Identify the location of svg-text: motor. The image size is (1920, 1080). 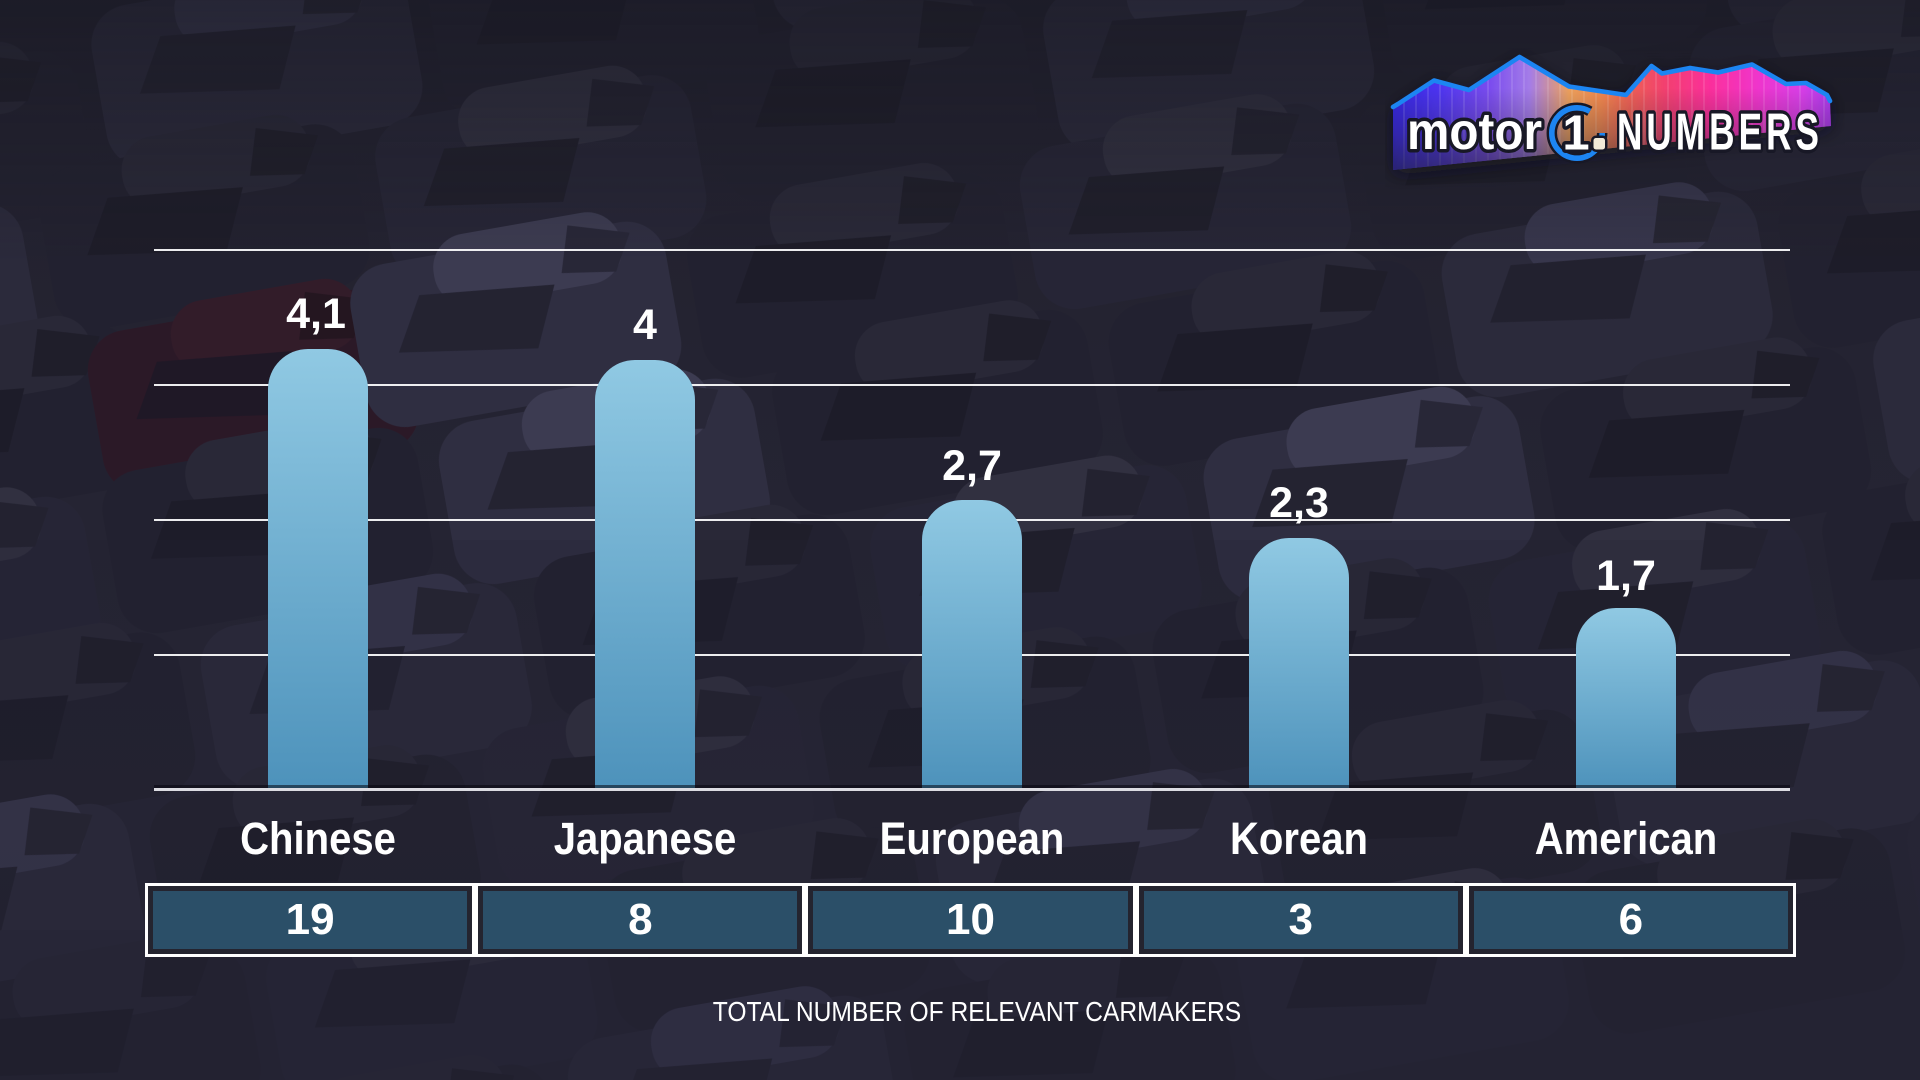
(1474, 132).